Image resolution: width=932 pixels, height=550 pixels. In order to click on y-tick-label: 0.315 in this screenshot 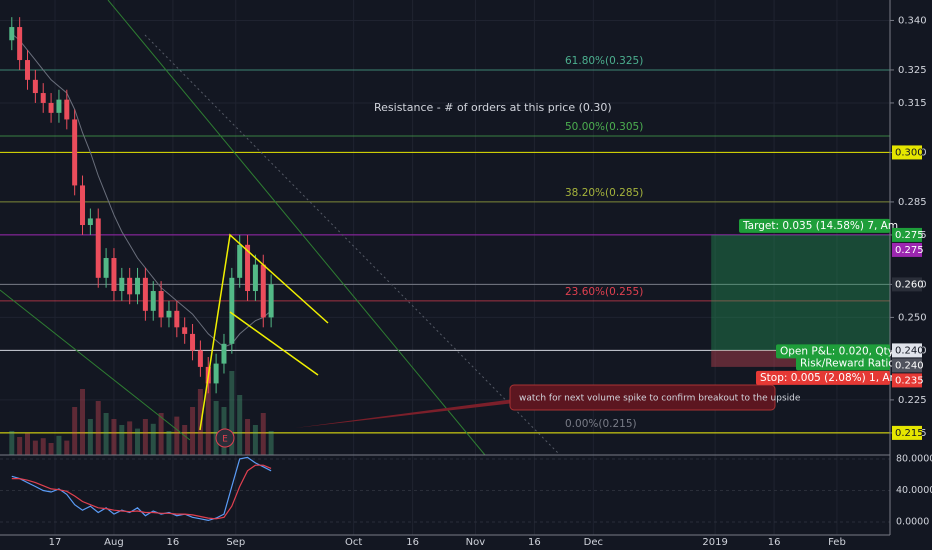, I will do `click(912, 103)`.